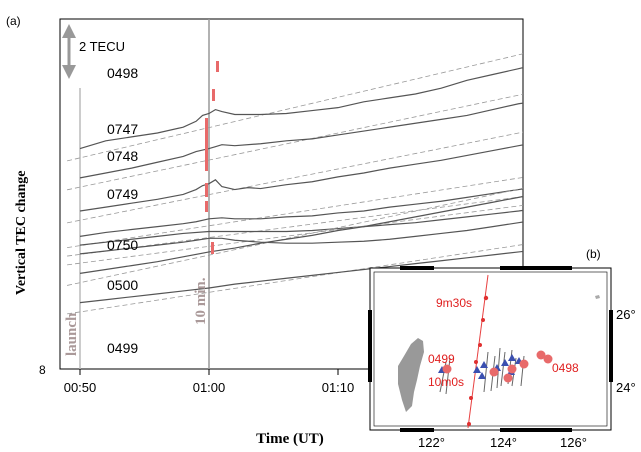 This screenshot has width=641, height=452. I want to click on series-label: 0499, so click(122, 348).